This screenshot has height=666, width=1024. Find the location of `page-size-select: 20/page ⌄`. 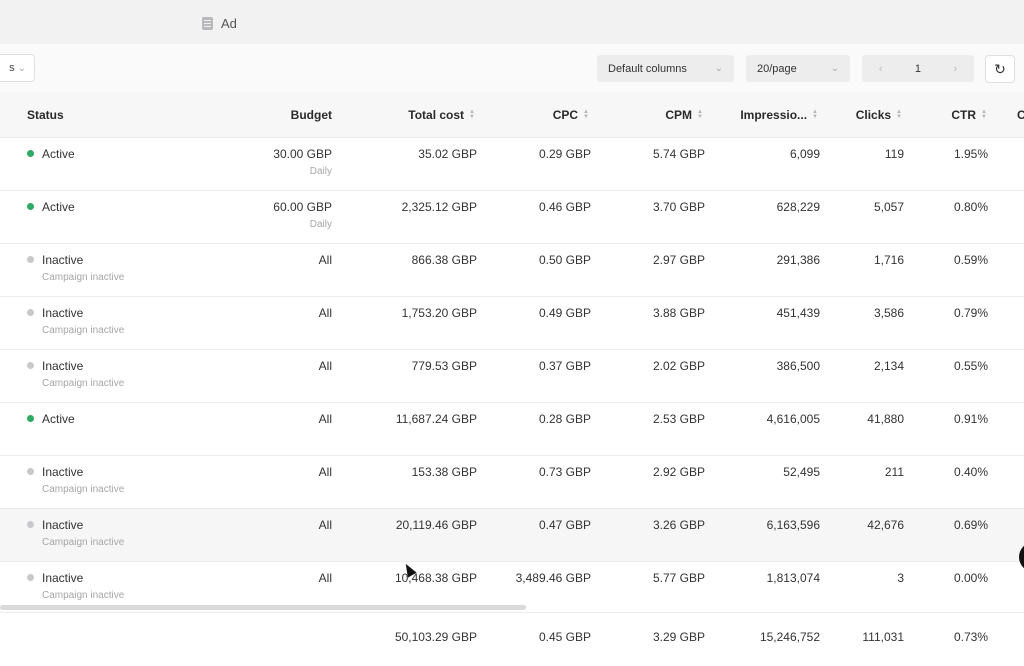

page-size-select: 20/page ⌄ is located at coordinates (798, 68).